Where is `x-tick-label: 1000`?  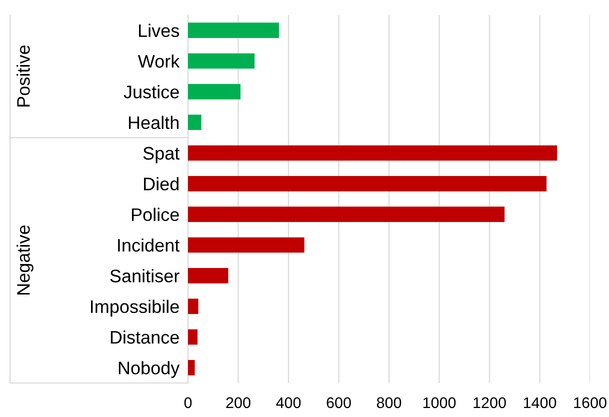 x-tick-label: 1000 is located at coordinates (439, 402).